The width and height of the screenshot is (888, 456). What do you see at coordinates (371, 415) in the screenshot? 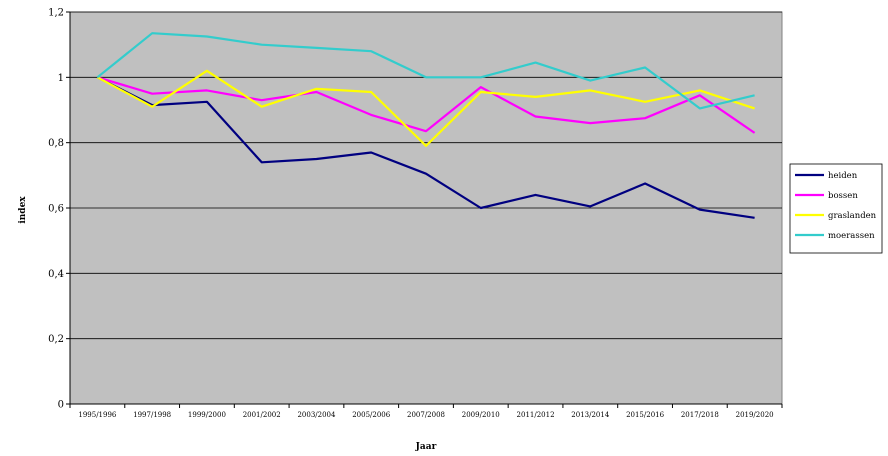
I see `x-tick-label: 2005/2006` at bounding box center [371, 415].